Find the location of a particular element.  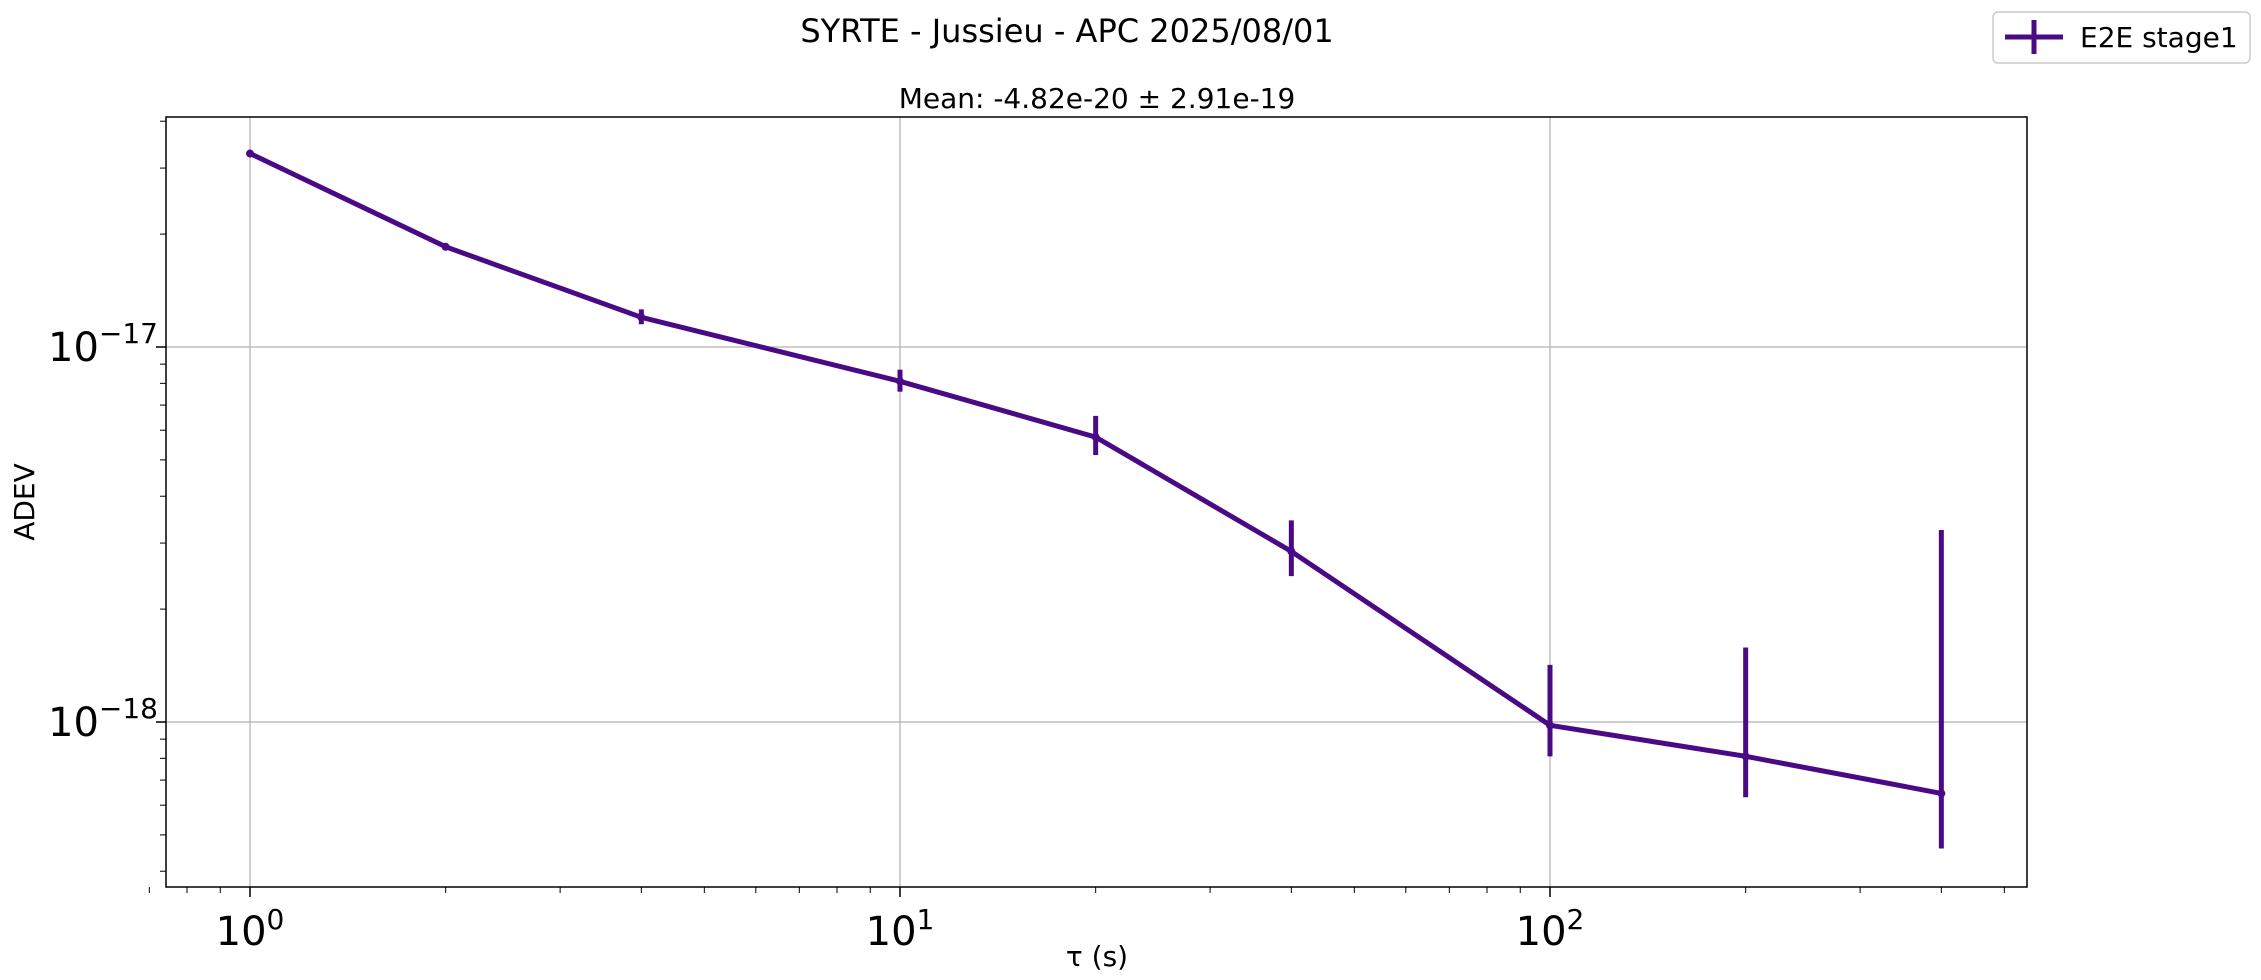

y-axis-label: ADEV is located at coordinates (24, 502).